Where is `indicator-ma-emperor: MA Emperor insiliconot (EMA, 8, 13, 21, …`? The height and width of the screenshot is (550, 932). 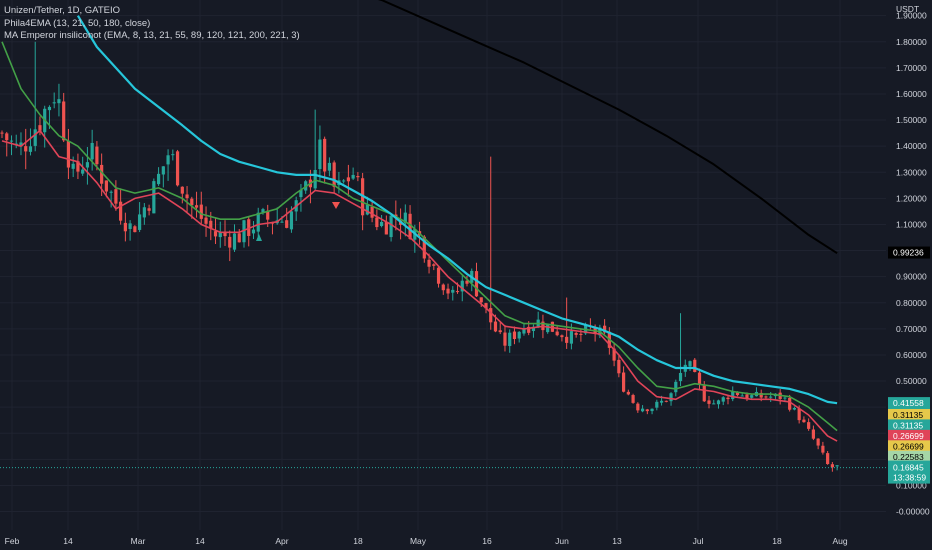
indicator-ma-emperor: MA Emperor insiliconot (EMA, 8, 13, 21, … is located at coordinates (152, 35).